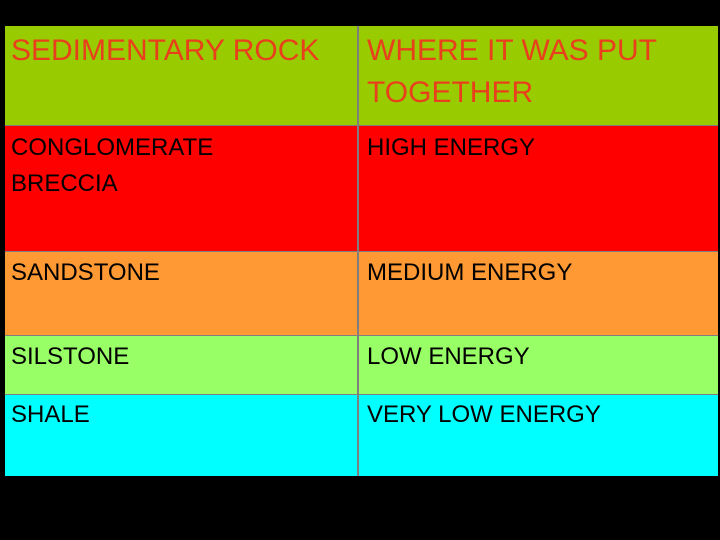 This screenshot has width=720, height=540. I want to click on table-cell: CONGLOMERATE BRECCIA, so click(182, 188).